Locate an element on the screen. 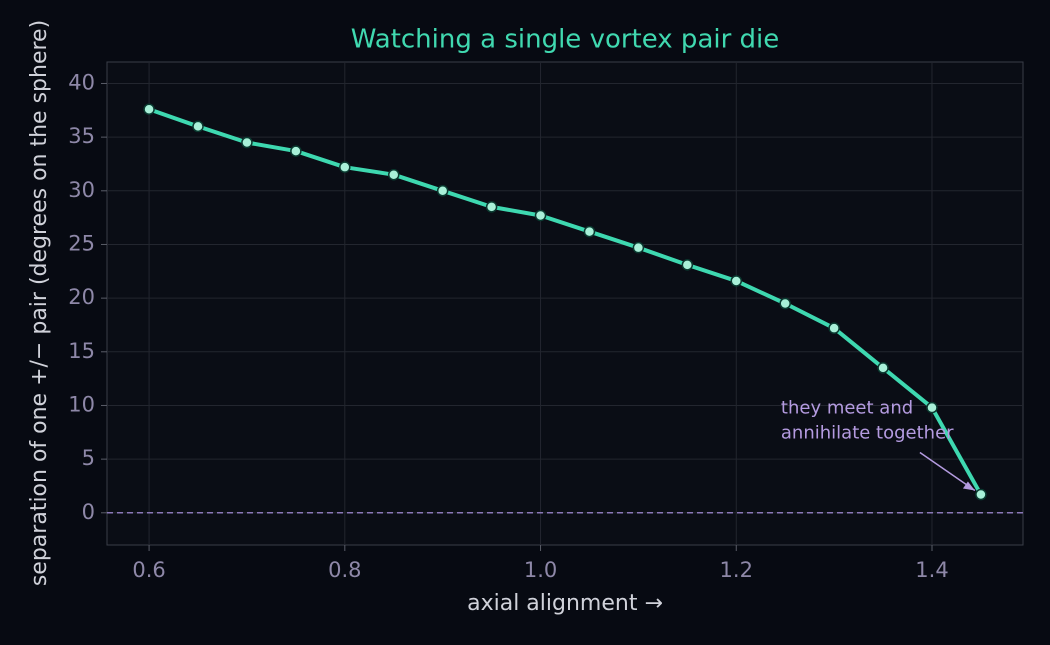 This screenshot has width=1050, height=645. y-tick-label: 35 is located at coordinates (81, 136).